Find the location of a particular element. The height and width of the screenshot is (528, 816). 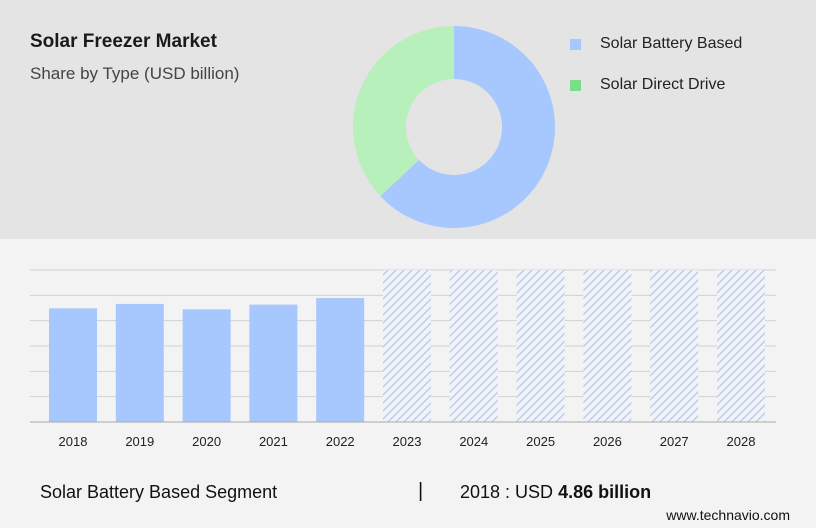

donut-chart is located at coordinates (454, 127).